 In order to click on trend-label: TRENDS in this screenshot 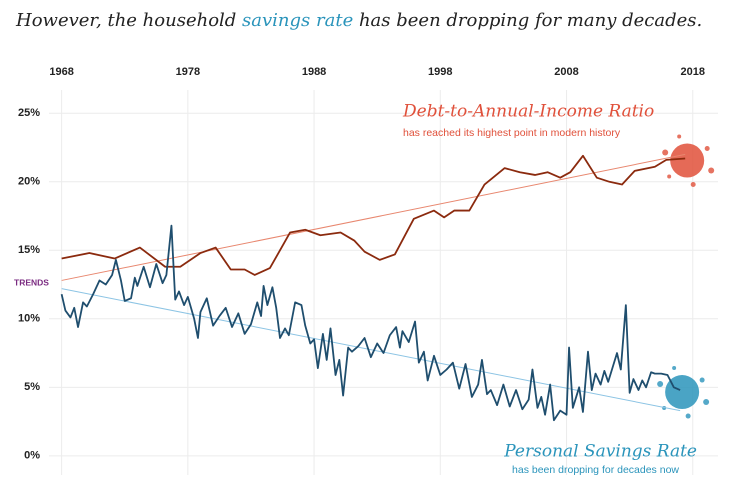, I will do `click(31, 282)`.